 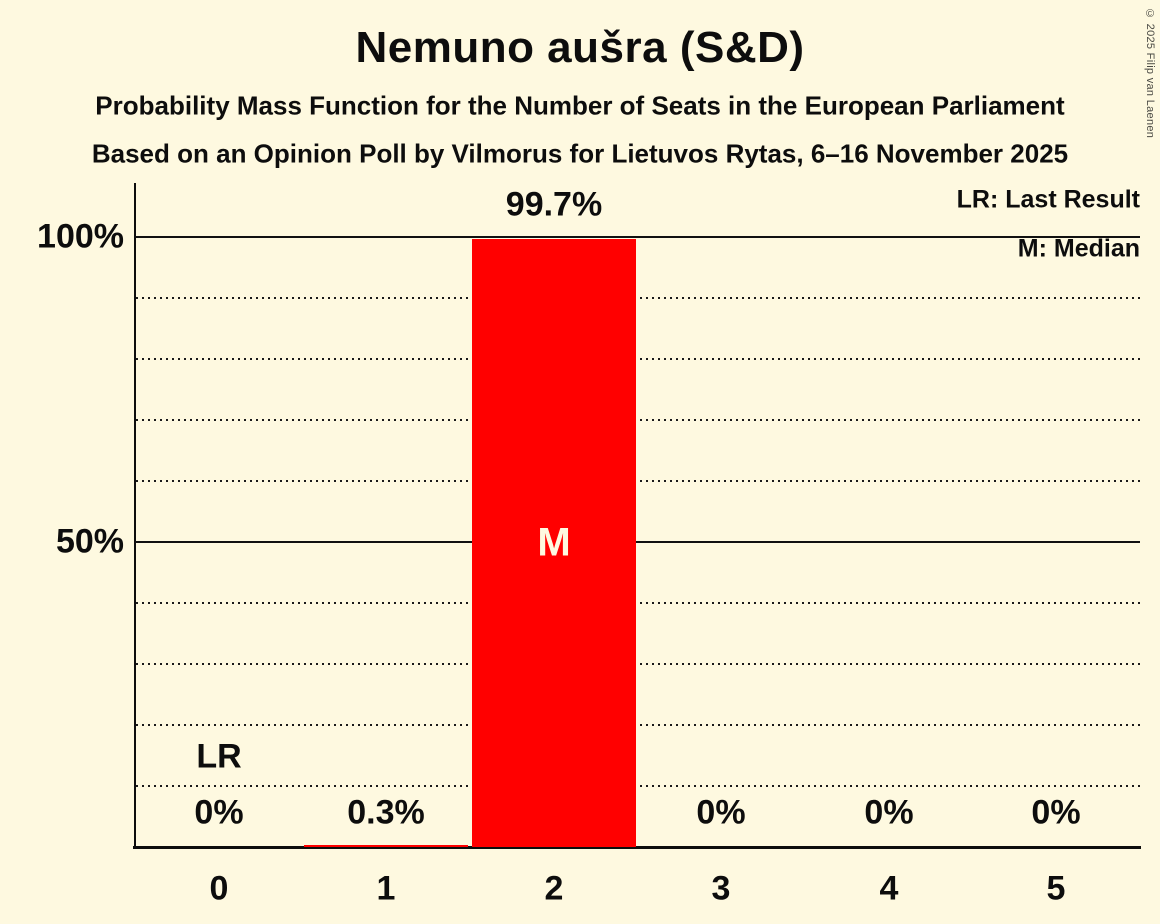 I want to click on x-axis-seat-label-2: 2, so click(x=554, y=888).